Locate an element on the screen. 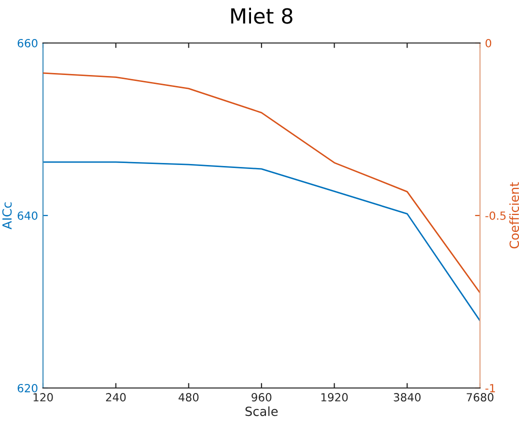 The image size is (519, 425). y2-tick-label: -0.5 is located at coordinates (495, 215).